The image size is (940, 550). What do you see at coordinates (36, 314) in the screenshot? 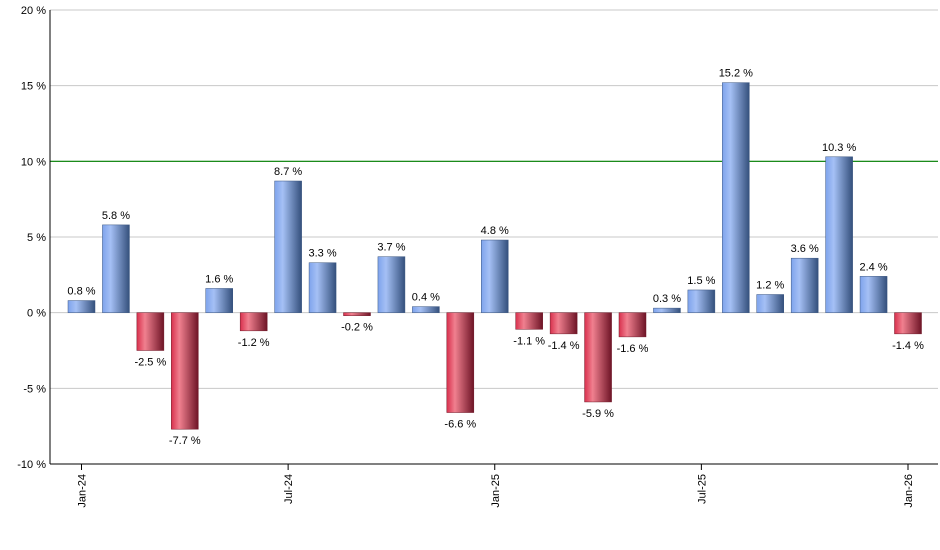
I see `y-tick-label: 0 %` at bounding box center [36, 314].